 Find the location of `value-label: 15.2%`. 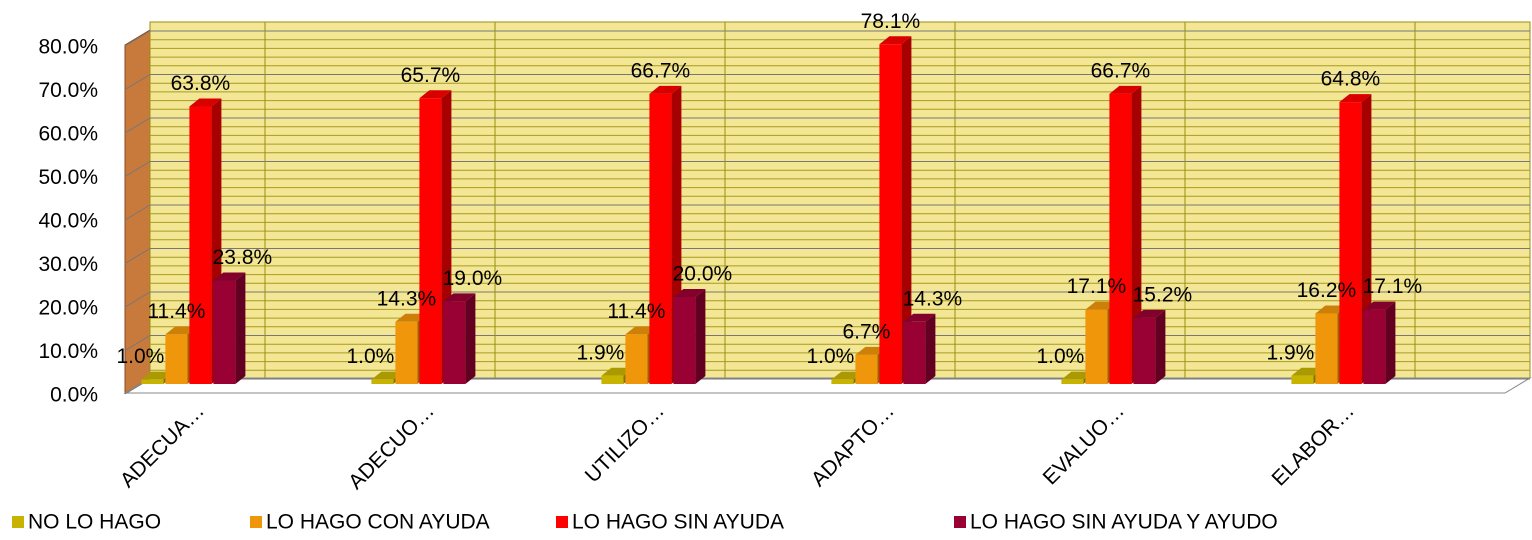

value-label: 15.2% is located at coordinates (1163, 294).